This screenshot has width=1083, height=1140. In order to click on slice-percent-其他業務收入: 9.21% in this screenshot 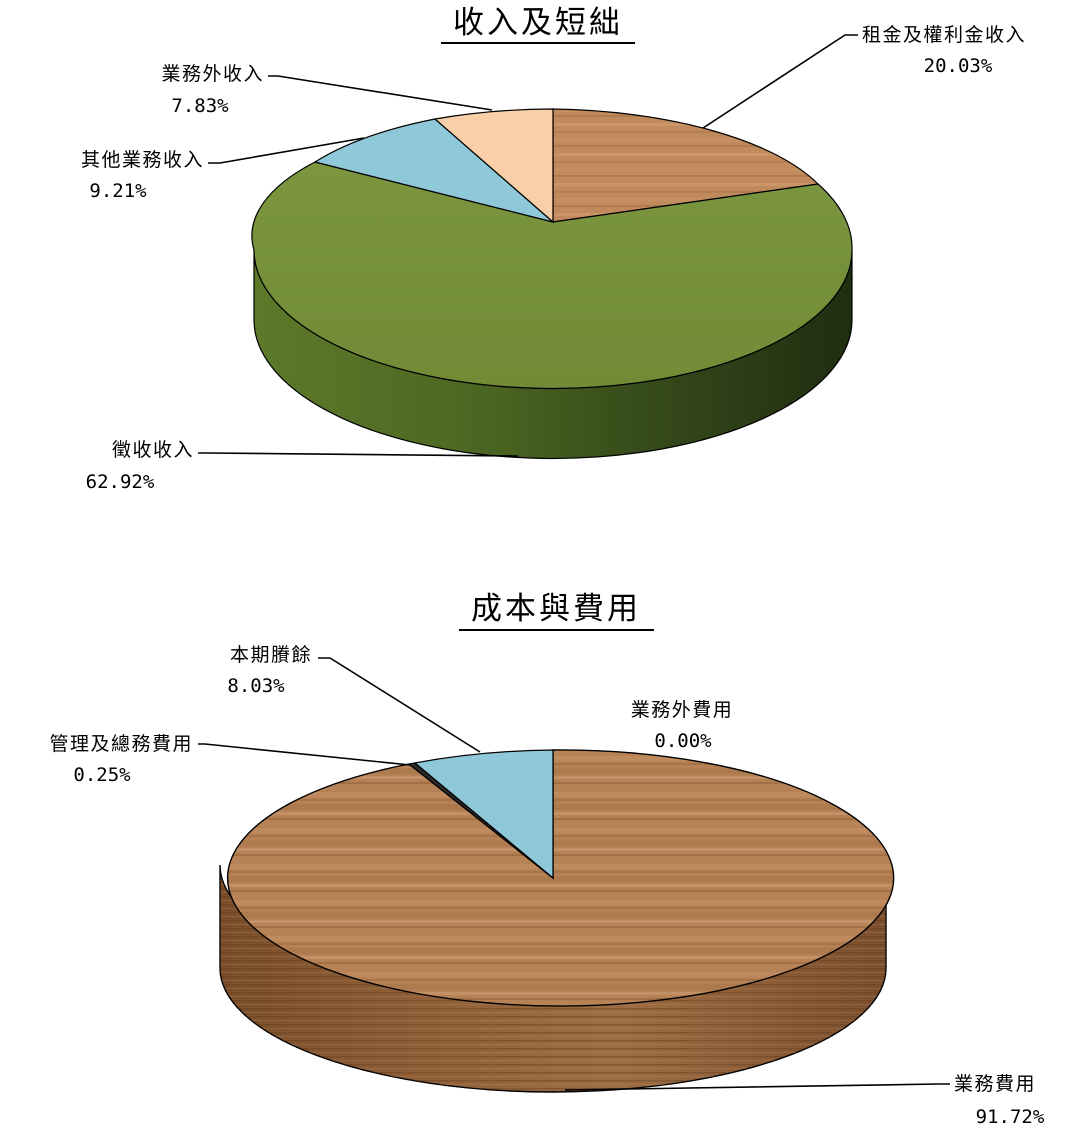, I will do `click(118, 191)`.